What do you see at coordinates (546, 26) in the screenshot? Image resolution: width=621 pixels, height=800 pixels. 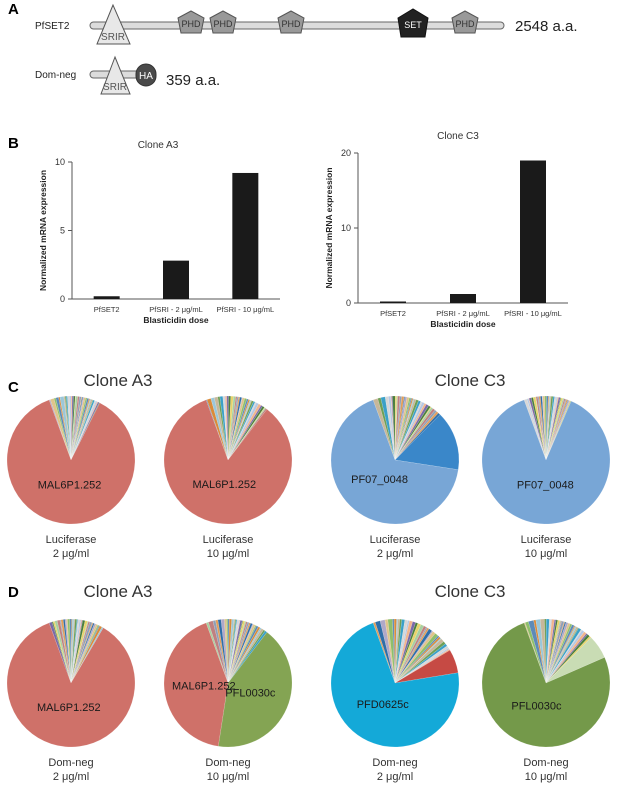 I see `pfset2-length: 2548 a.a.` at bounding box center [546, 26].